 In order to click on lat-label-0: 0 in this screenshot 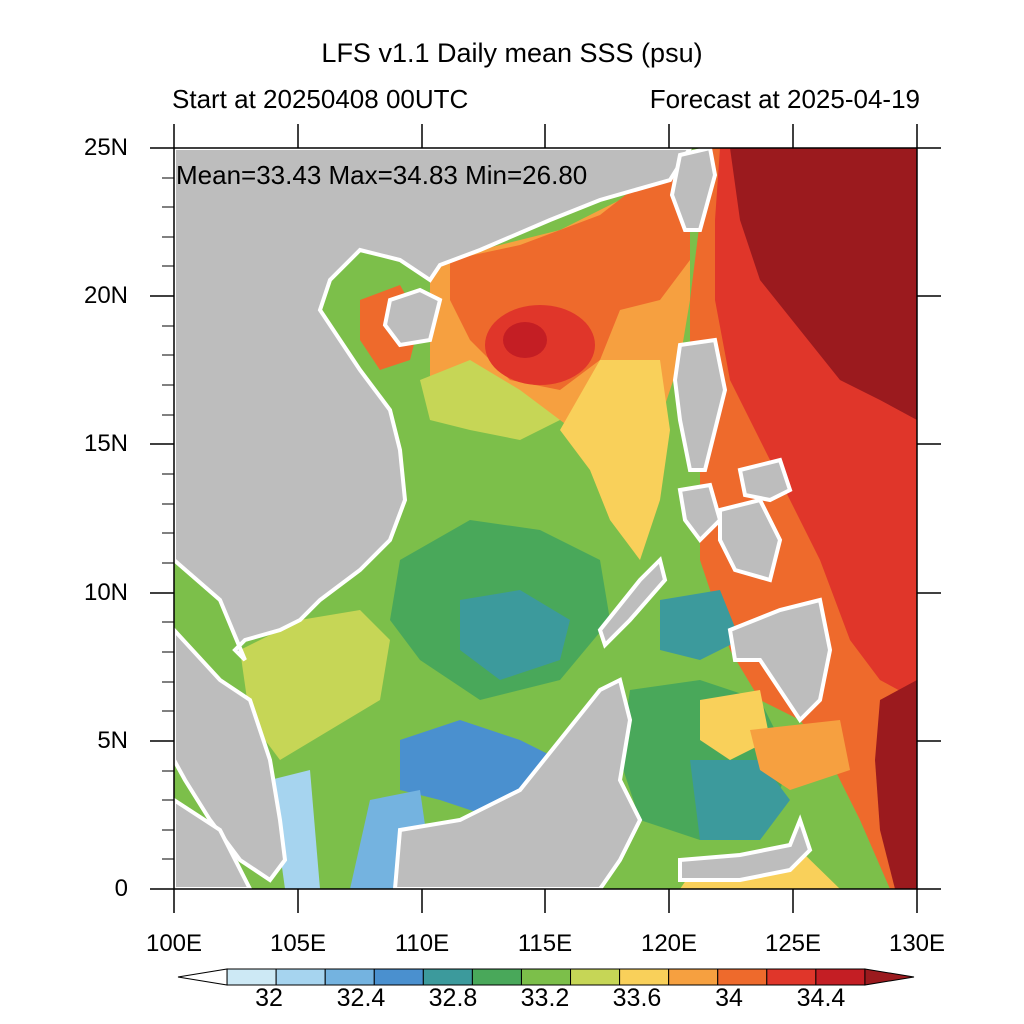, I will do `click(121, 888)`.